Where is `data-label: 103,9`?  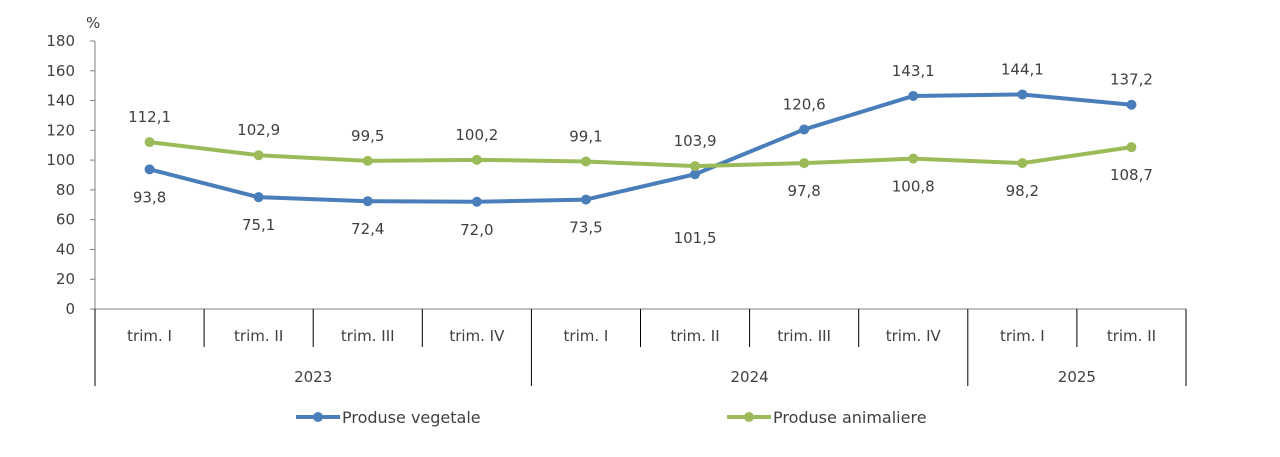 data-label: 103,9 is located at coordinates (695, 141).